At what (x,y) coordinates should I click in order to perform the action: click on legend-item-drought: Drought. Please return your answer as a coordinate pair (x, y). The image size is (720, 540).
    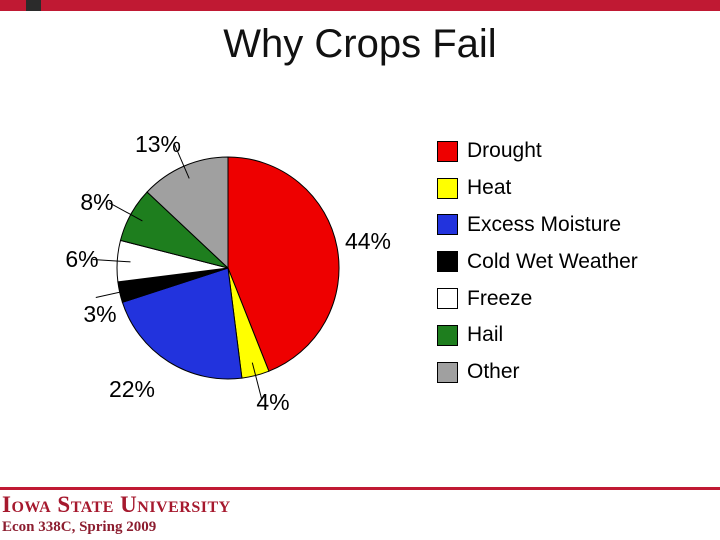
    Looking at the image, I should click on (537, 151).